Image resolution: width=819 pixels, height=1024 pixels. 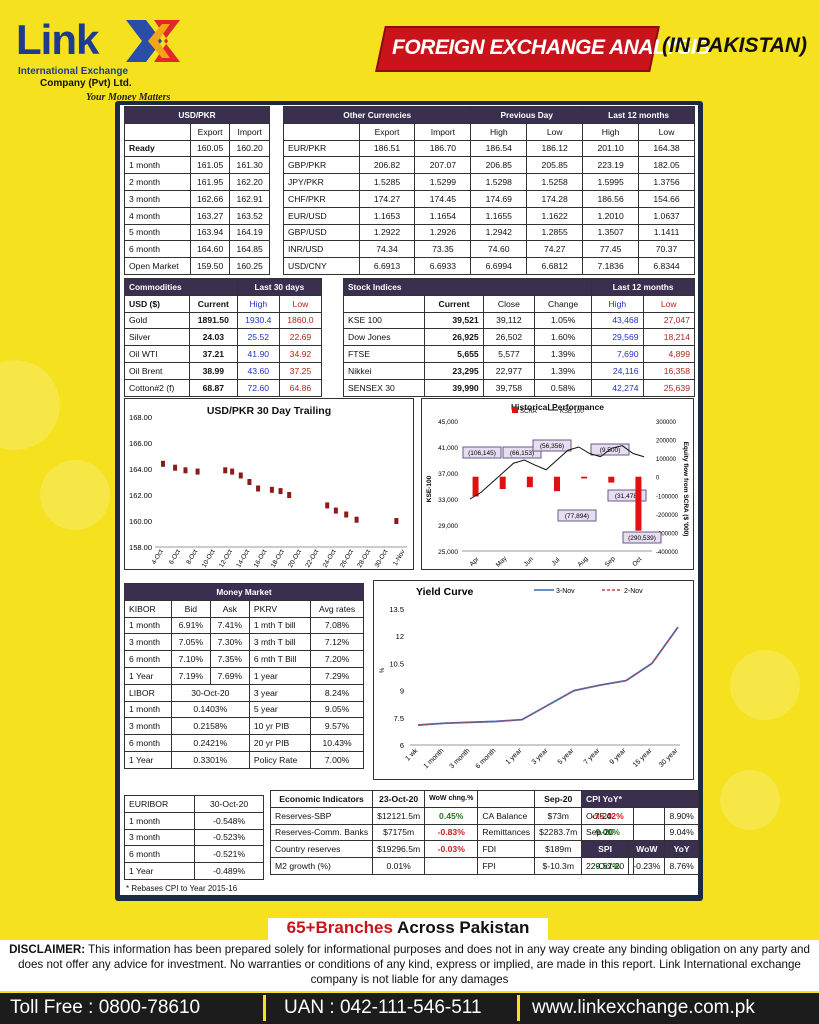 I want to click on table-cell: 164.85, so click(x=249, y=249).